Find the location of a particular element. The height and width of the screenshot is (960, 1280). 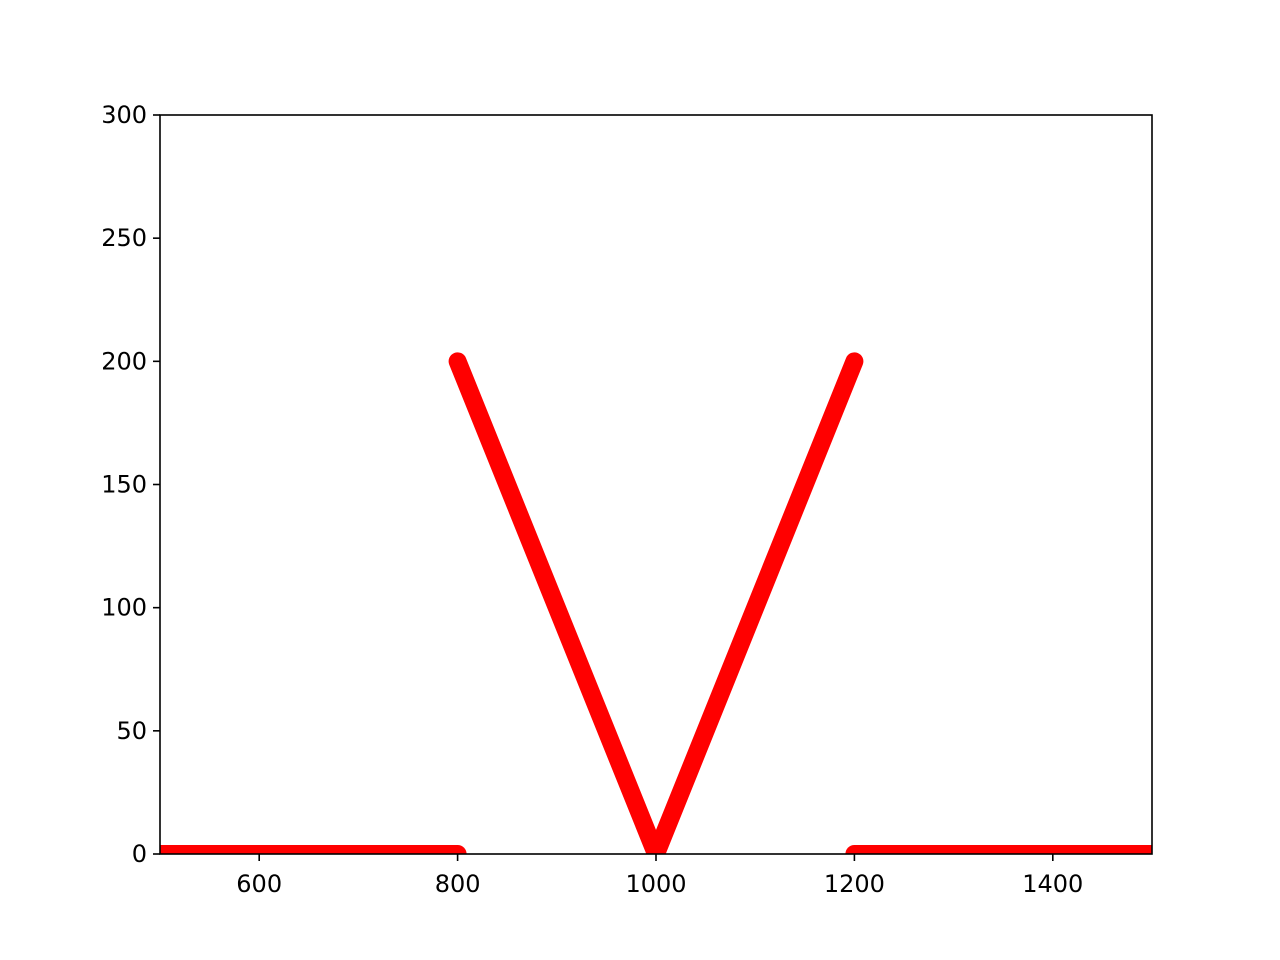

x-tick-label: 1000 is located at coordinates (655, 884).